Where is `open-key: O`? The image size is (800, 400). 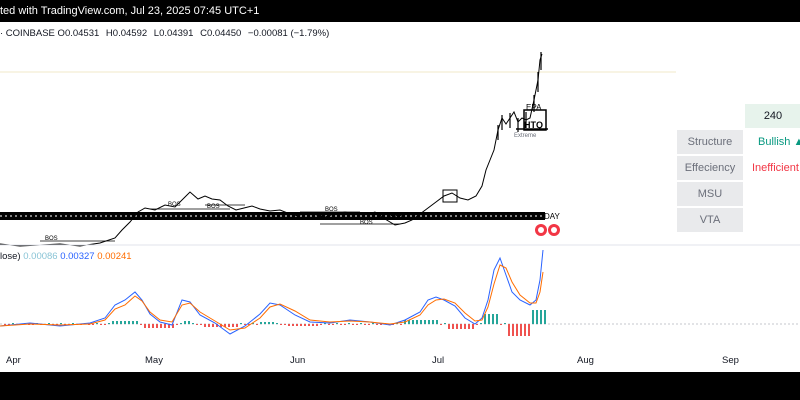 open-key: O is located at coordinates (61, 33).